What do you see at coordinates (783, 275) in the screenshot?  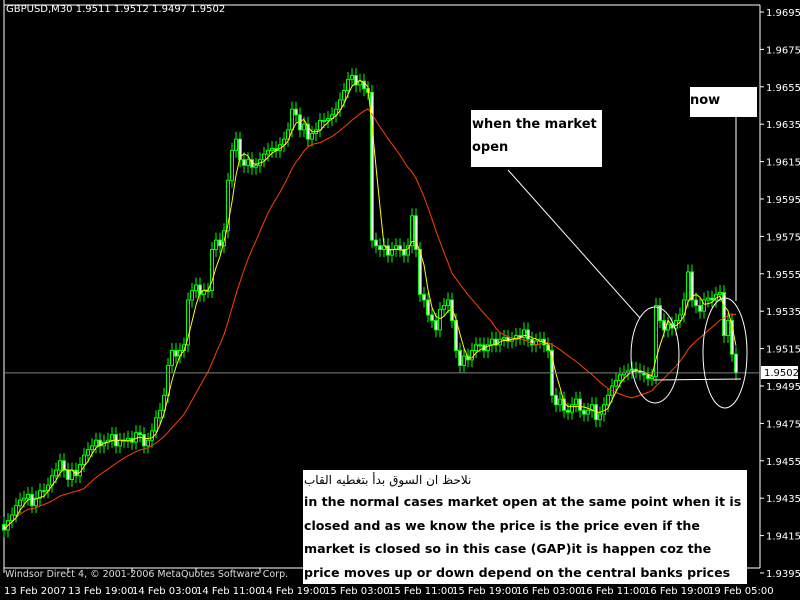 I see `price-tick-label: 1.9555` at bounding box center [783, 275].